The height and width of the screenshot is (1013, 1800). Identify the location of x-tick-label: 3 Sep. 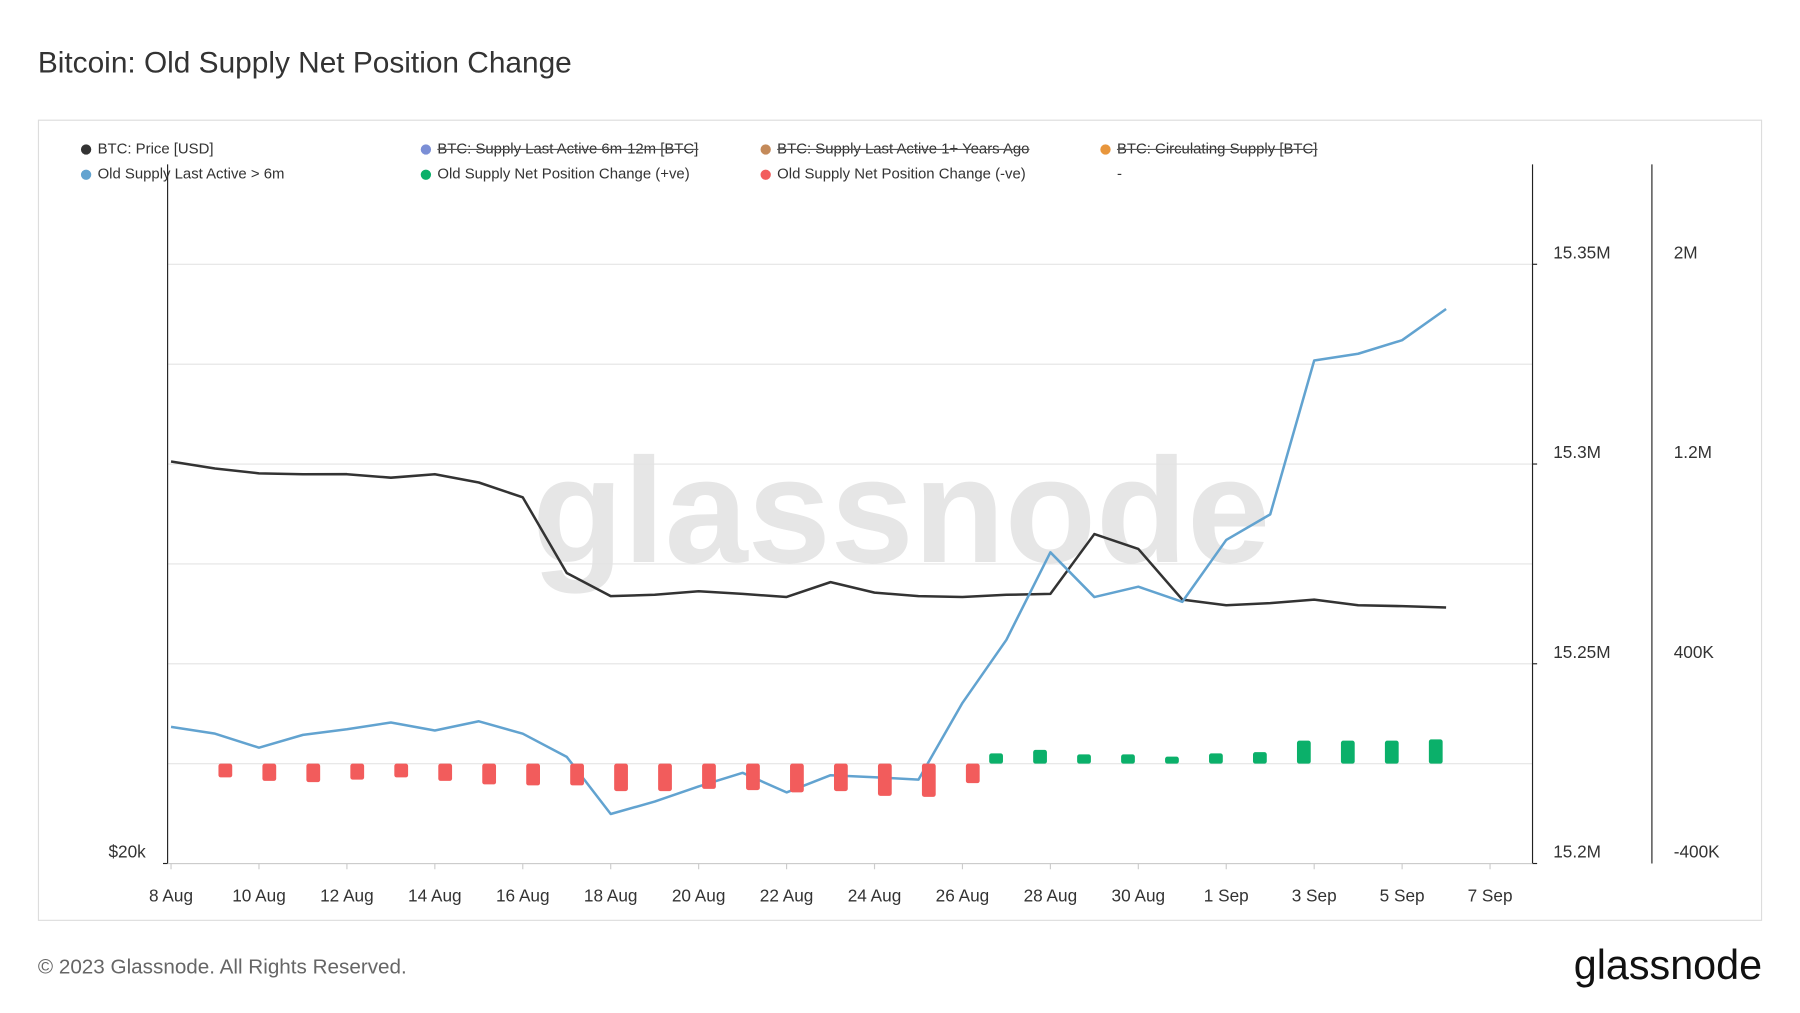
(1314, 895).